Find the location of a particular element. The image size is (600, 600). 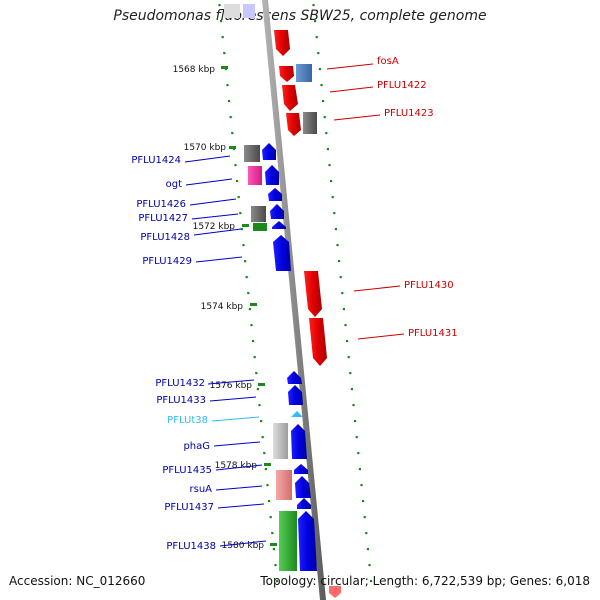

gene-forward-top is located at coordinates (282, 43).